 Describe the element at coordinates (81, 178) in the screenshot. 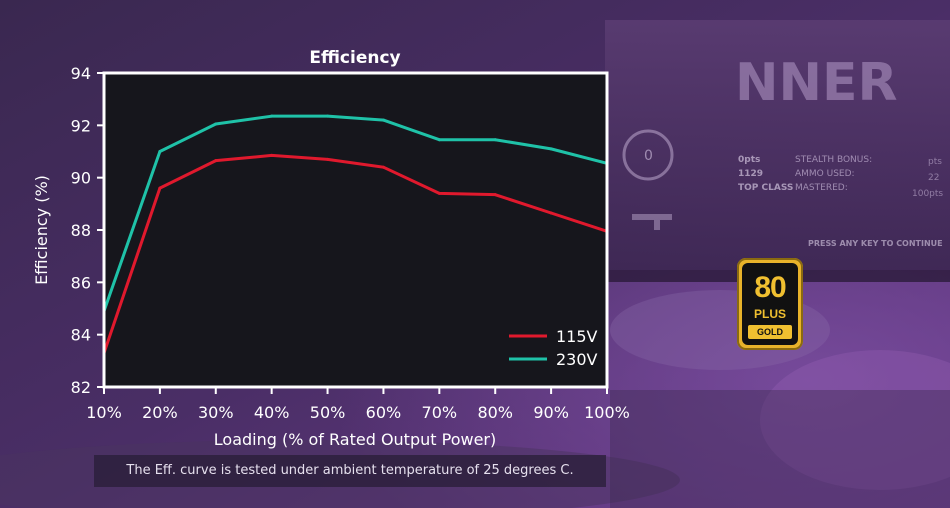

I see `y-tick-label: 90` at that location.